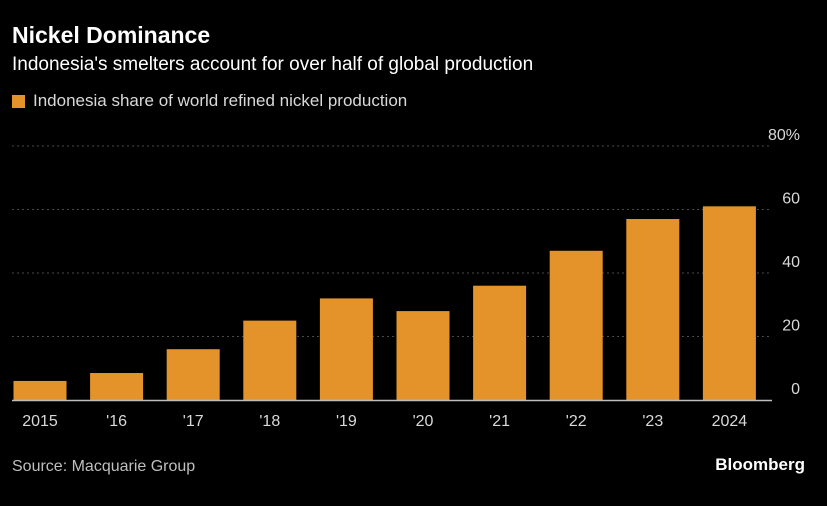 The height and width of the screenshot is (506, 827). What do you see at coordinates (760, 464) in the screenshot?
I see `bloomberg-logo: Bloomberg` at bounding box center [760, 464].